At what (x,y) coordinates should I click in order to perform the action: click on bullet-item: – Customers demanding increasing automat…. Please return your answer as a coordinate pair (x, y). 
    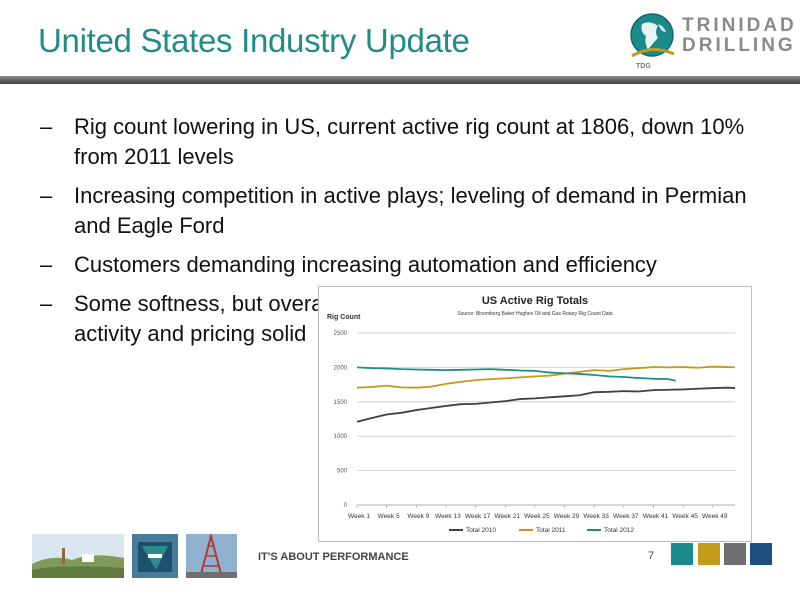
    Looking at the image, I should click on (410, 265).